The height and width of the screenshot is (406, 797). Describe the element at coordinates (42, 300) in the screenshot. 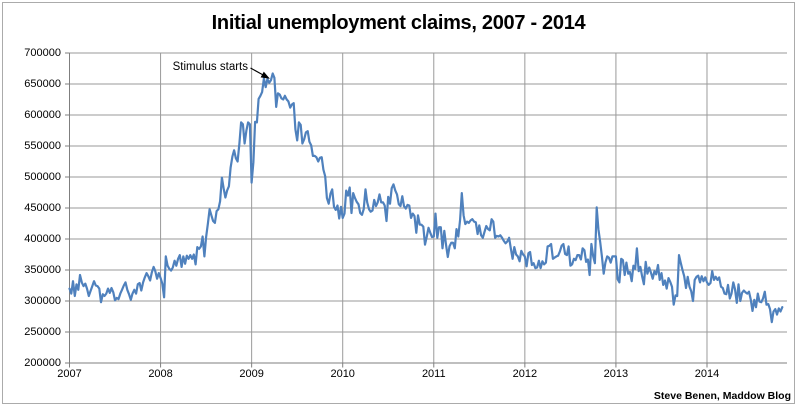

I see `y-axis-label: 300000` at that location.